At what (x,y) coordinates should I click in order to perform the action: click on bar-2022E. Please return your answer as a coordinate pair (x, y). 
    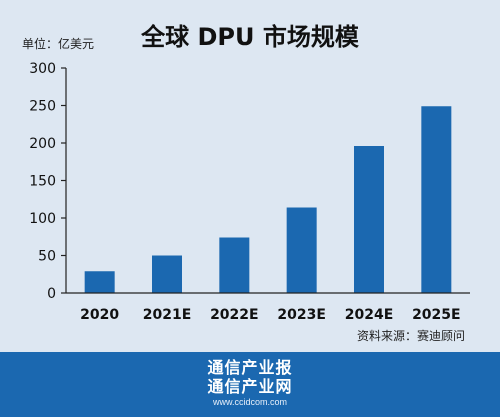
    Looking at the image, I should click on (234, 265).